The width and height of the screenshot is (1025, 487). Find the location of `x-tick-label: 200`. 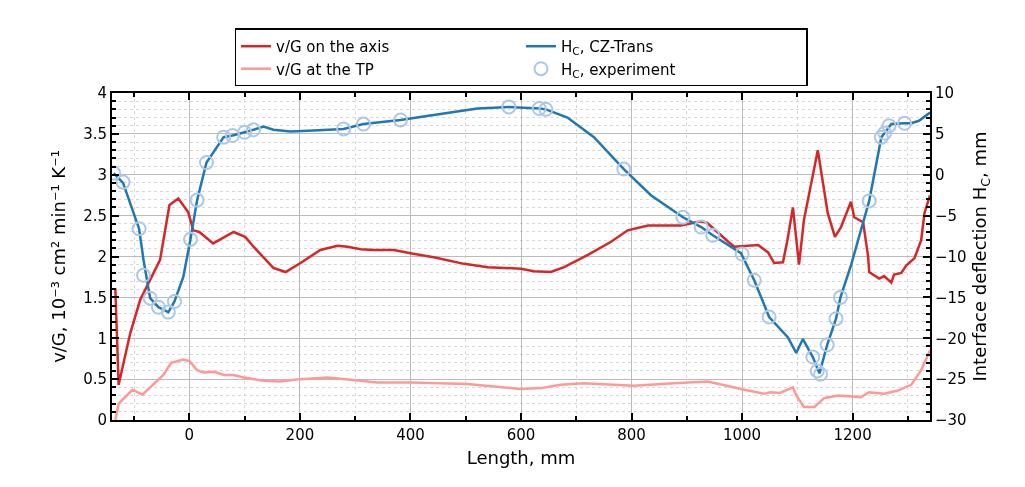

x-tick-label: 200 is located at coordinates (300, 435).